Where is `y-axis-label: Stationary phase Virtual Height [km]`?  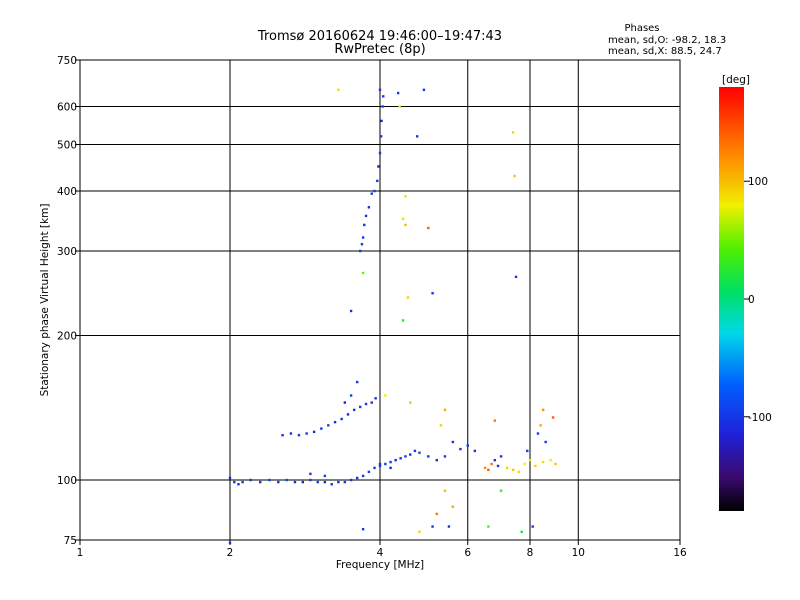 y-axis-label: Stationary phase Virtual Height [km] is located at coordinates (45, 300).